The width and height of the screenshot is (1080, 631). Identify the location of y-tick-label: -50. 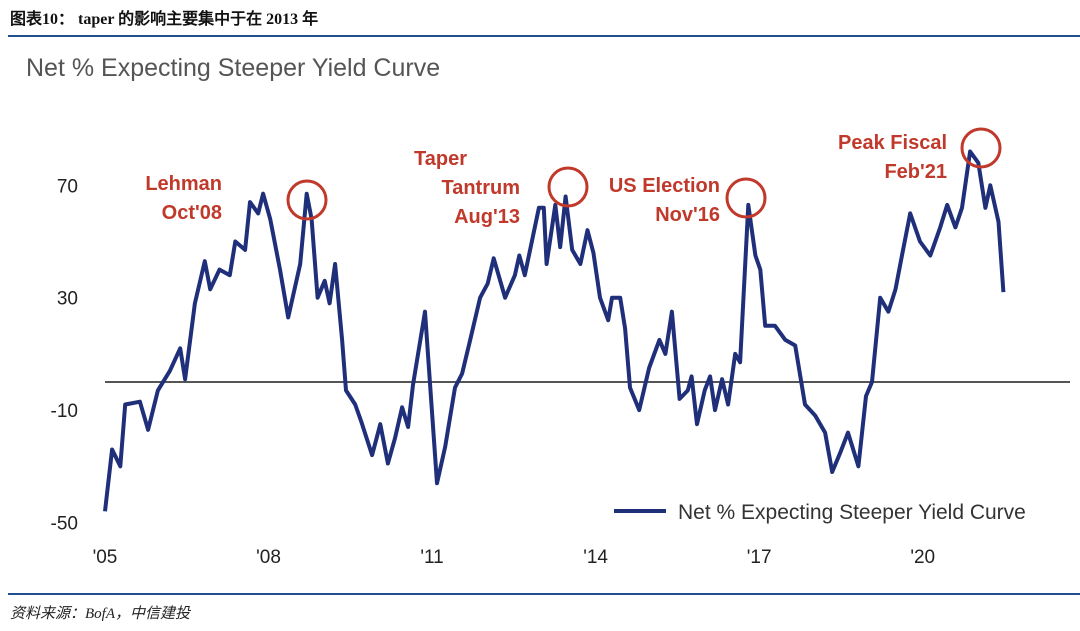
(64, 524).